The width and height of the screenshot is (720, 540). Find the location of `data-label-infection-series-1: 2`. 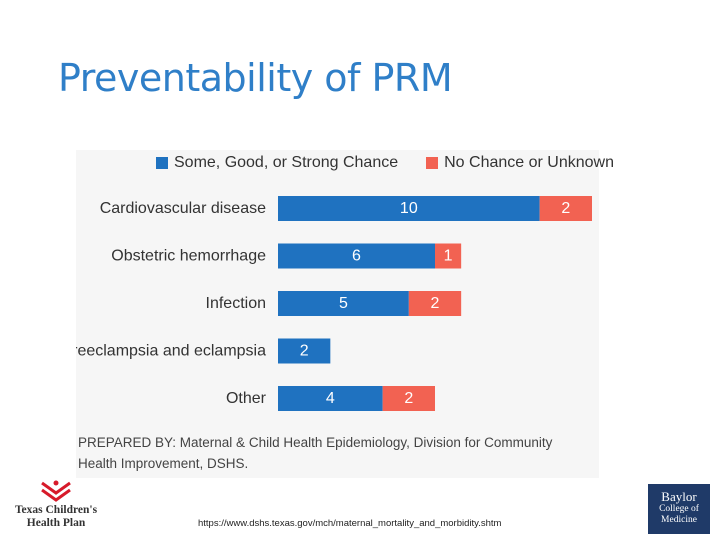

data-label-infection-series-1: 2 is located at coordinates (435, 303).